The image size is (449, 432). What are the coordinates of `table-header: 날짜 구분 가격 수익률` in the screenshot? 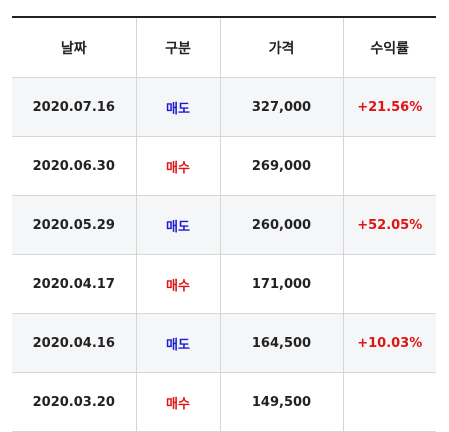 It's located at (224, 47).